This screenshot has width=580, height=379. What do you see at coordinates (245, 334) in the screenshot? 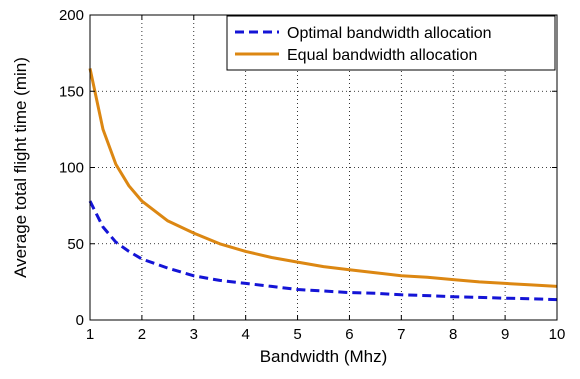
I see `x-tick-label: 4` at bounding box center [245, 334].